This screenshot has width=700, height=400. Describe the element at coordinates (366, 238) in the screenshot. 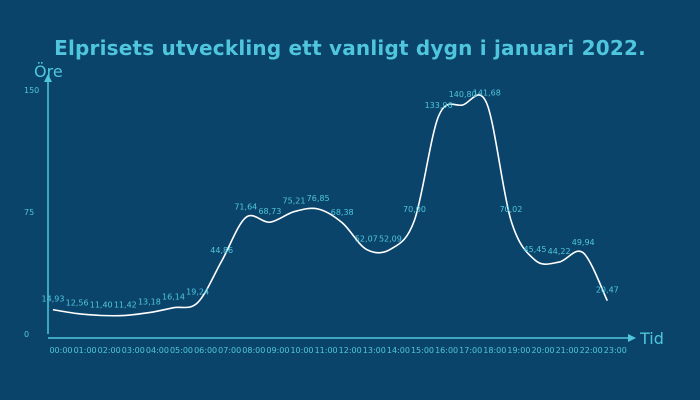

I see `data-label: 52,07` at that location.